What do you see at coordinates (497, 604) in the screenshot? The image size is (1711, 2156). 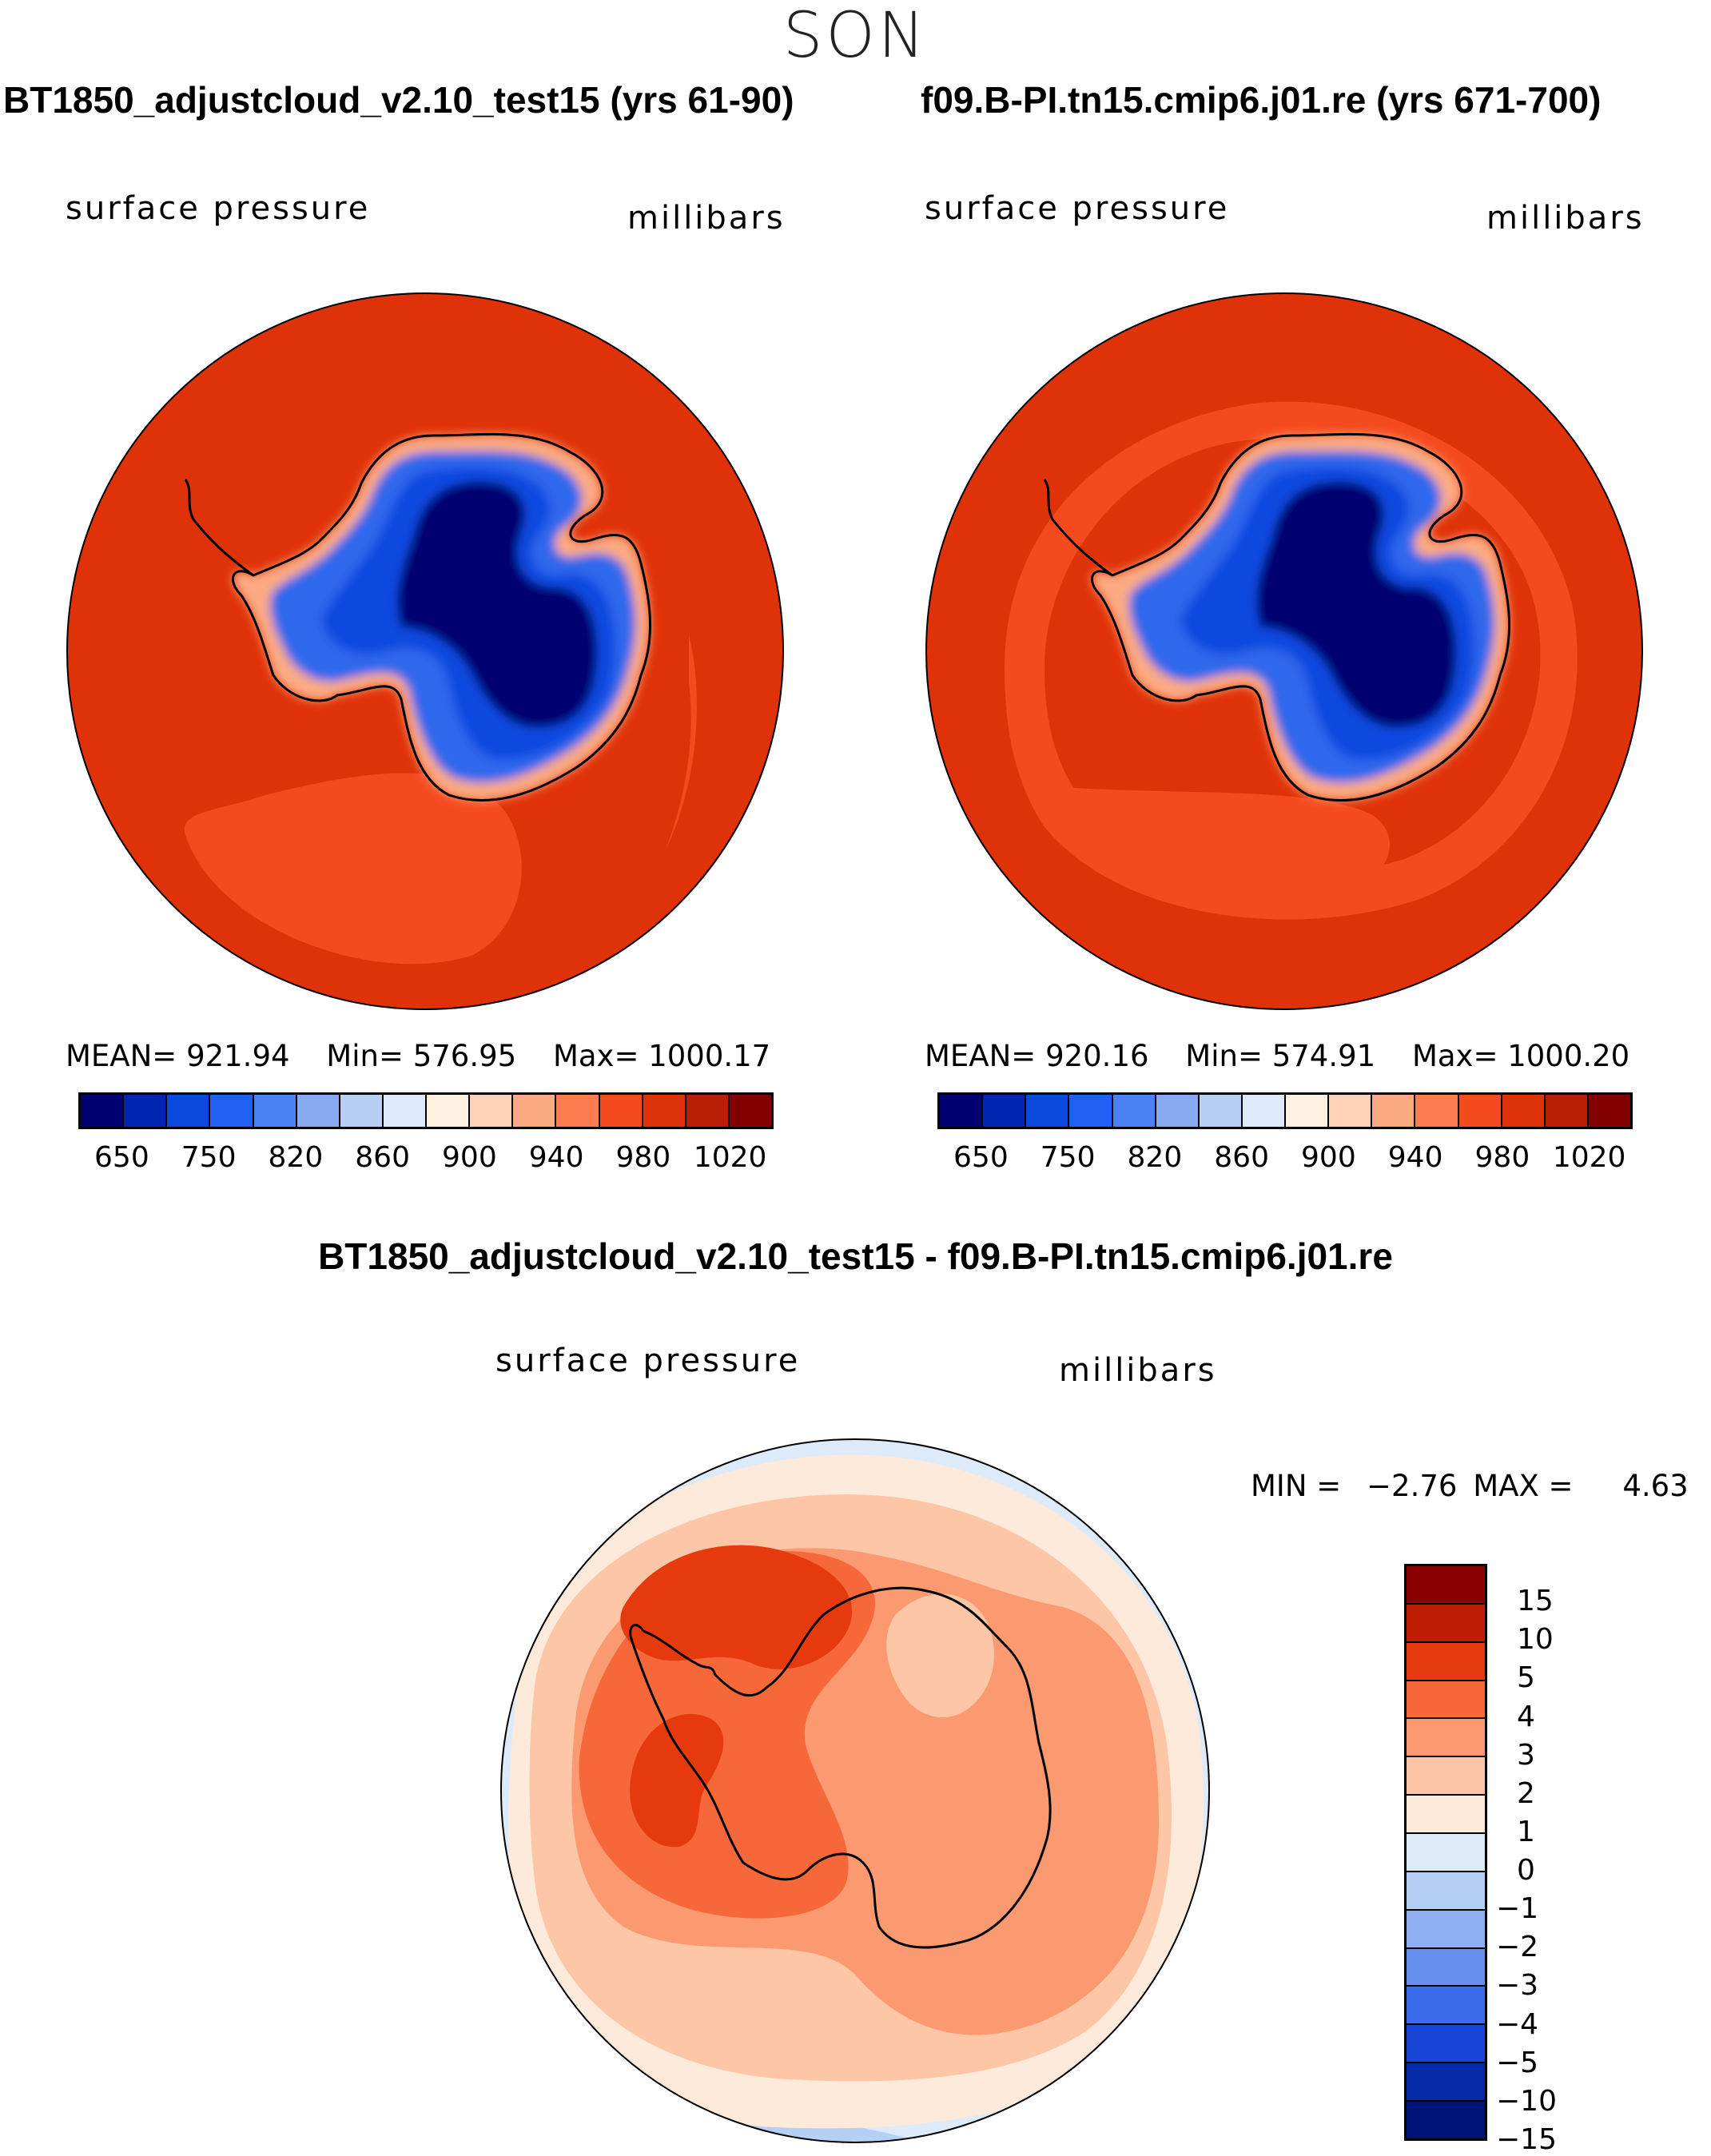 I see `panel-1-continent-core` at bounding box center [497, 604].